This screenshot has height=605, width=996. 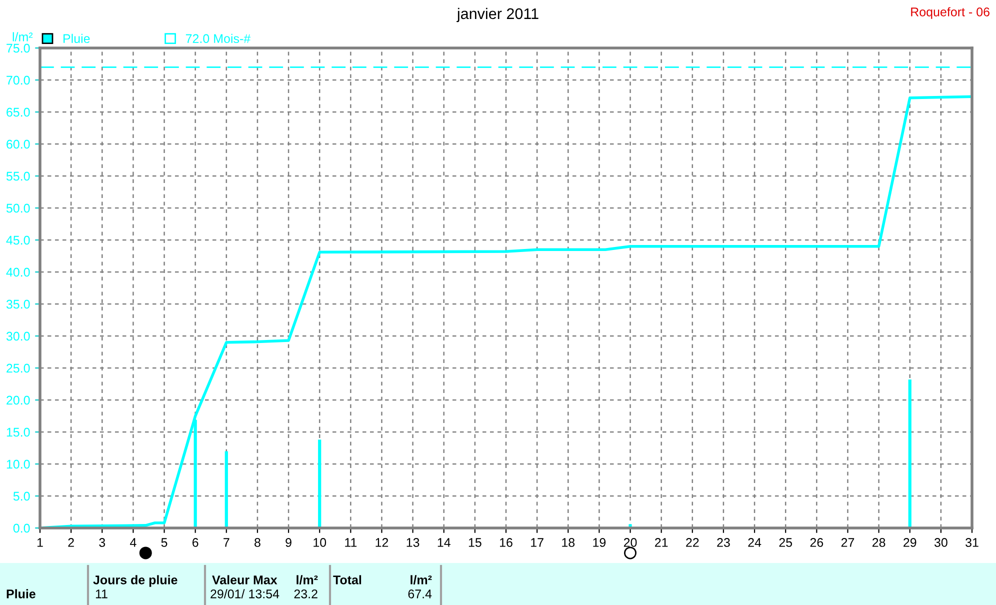 What do you see at coordinates (21, 593) in the screenshot?
I see `text: Pluie` at bounding box center [21, 593].